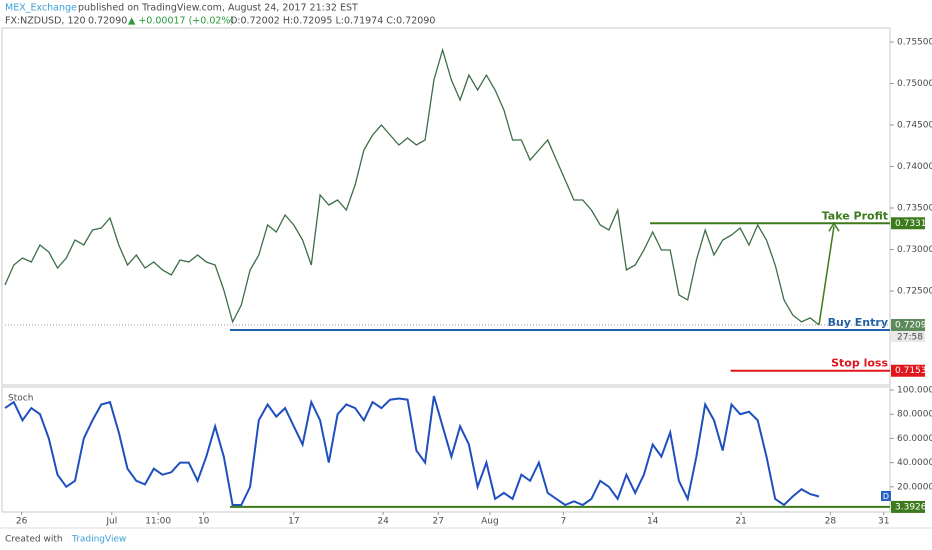 The height and width of the screenshot is (550, 932). Describe the element at coordinates (913, 326) in the screenshot. I see `last-tag-label: 0.72090` at that location.